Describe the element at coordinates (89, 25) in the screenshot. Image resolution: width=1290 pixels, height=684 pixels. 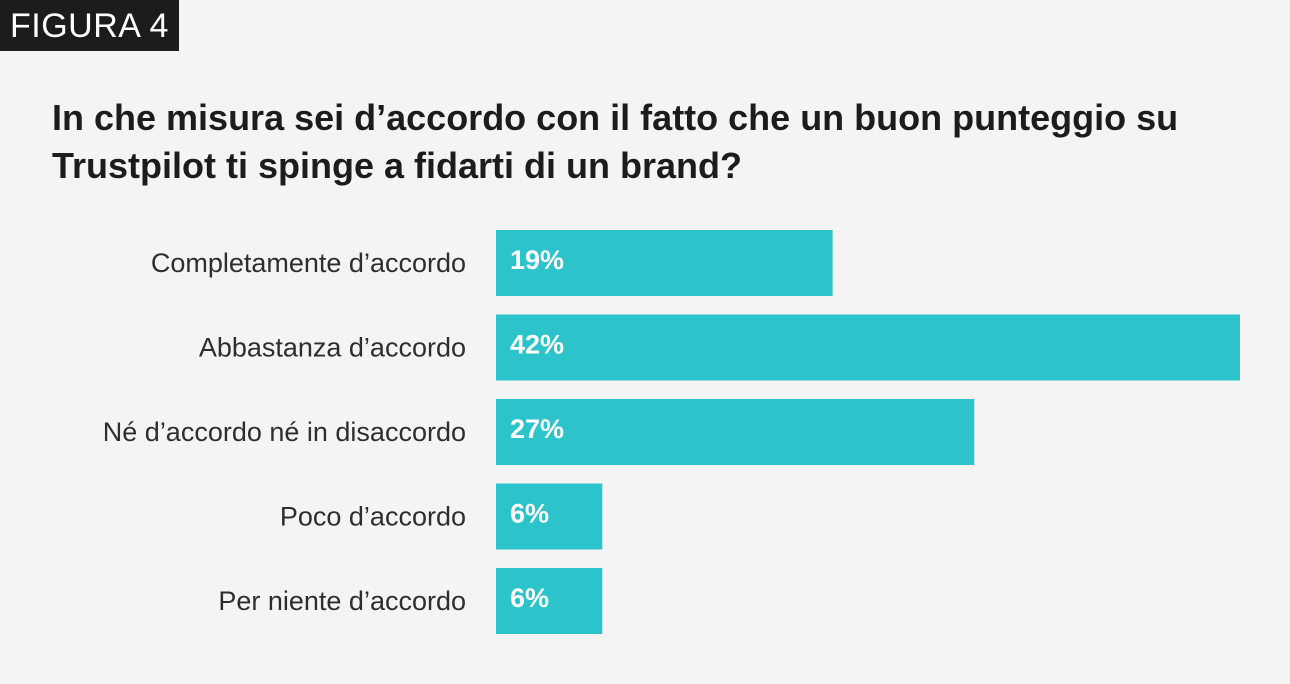
I see `figure-tag: FIGURA 4` at that location.